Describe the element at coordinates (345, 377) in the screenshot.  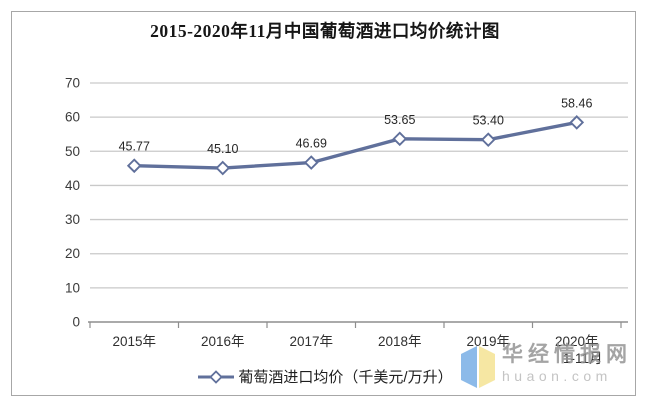
I see `legend-label: 葡萄酒进口均价（千美元/万升）` at that location.